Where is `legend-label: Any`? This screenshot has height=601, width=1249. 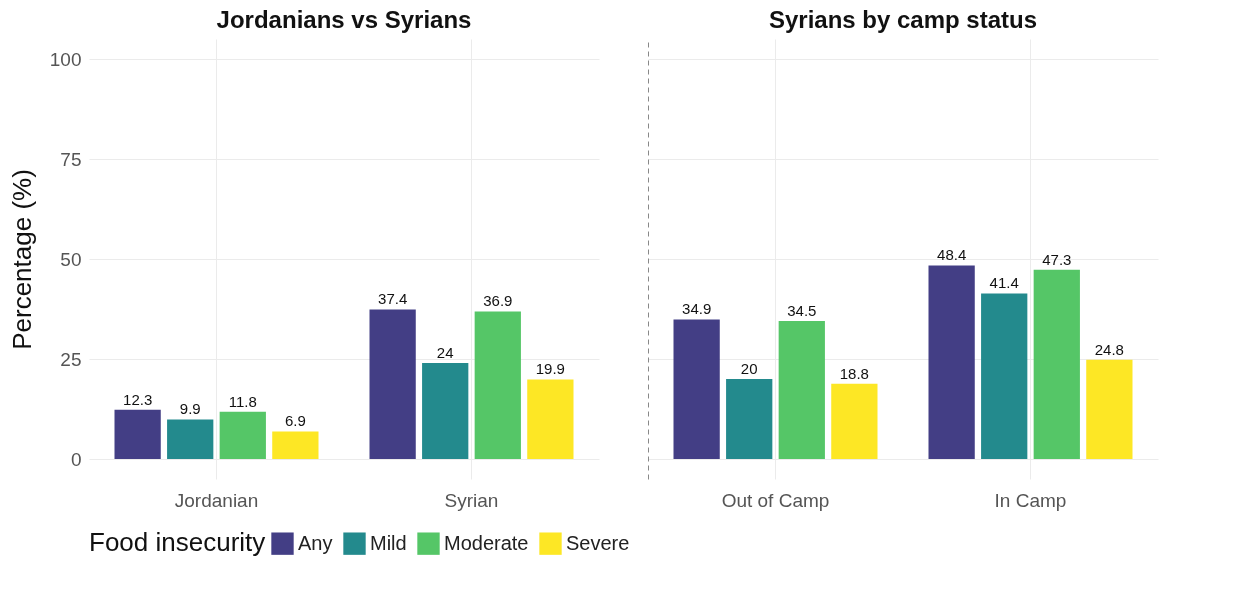 legend-label: Any is located at coordinates (315, 542).